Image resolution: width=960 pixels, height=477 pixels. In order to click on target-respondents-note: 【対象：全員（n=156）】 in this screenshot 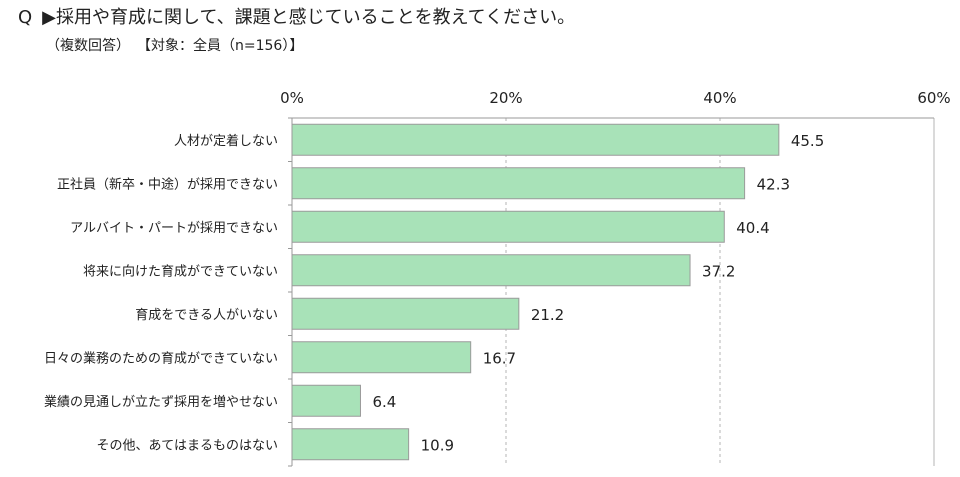, I will do `click(224, 46)`.